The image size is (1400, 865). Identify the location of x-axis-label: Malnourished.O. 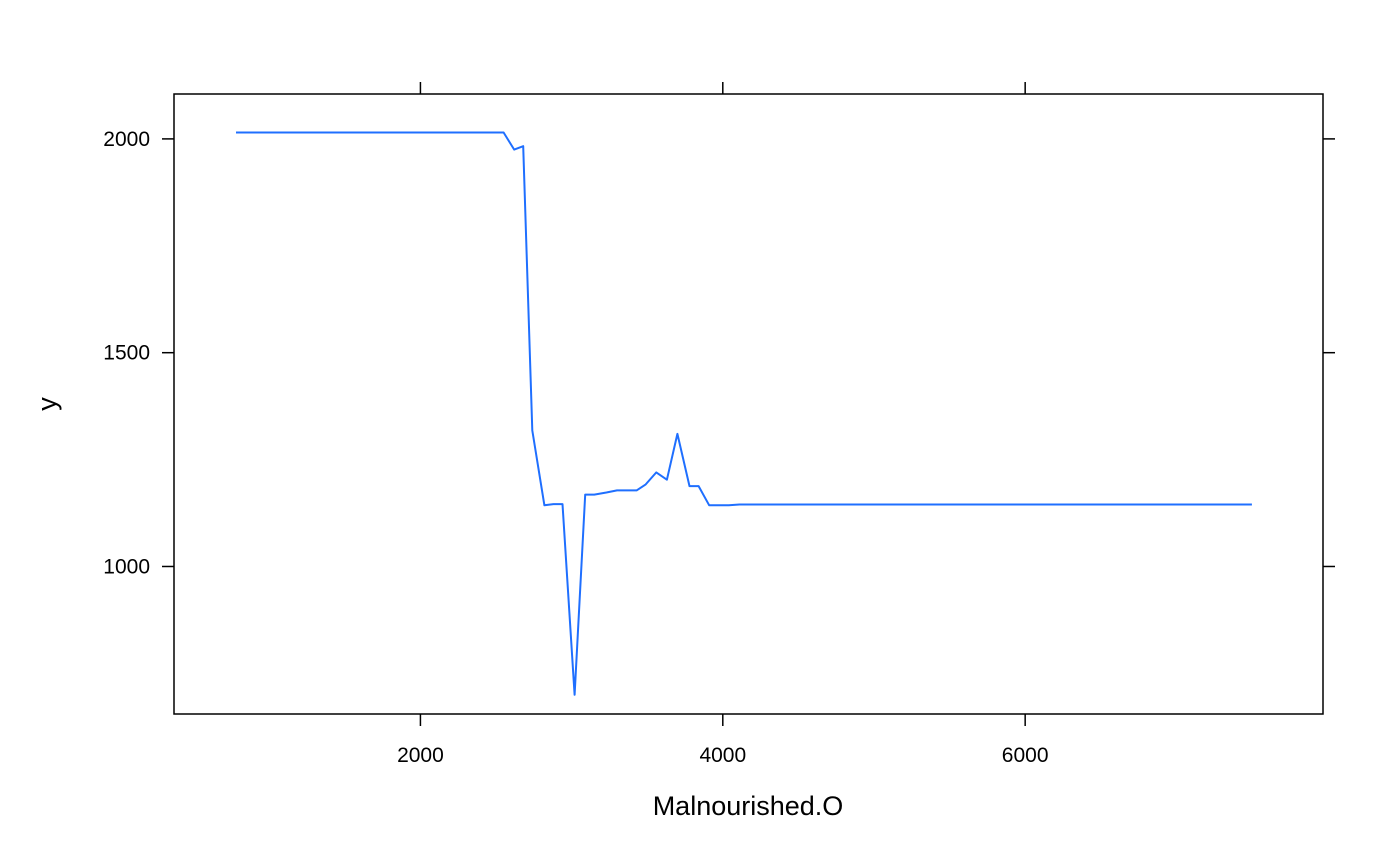
(748, 806).